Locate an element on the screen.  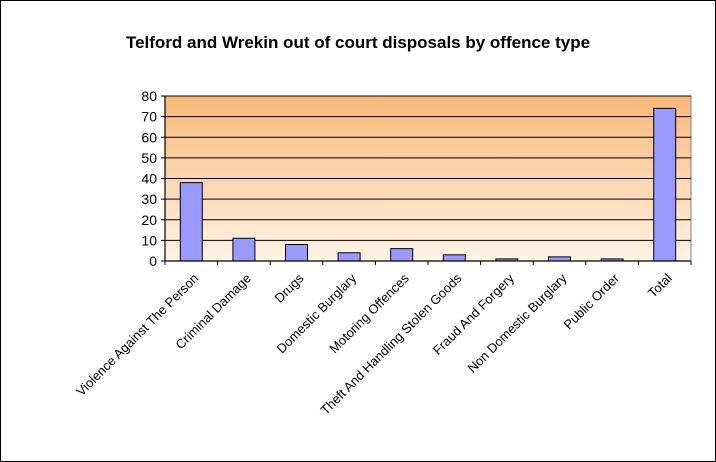
x-tick-label: Public Order is located at coordinates (592, 301).